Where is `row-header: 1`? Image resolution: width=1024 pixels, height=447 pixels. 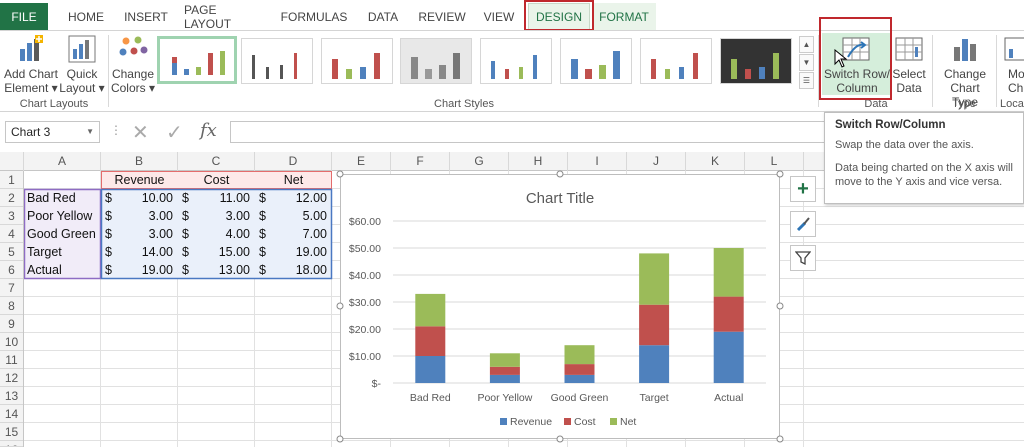
row-header: 1 is located at coordinates (11, 180).